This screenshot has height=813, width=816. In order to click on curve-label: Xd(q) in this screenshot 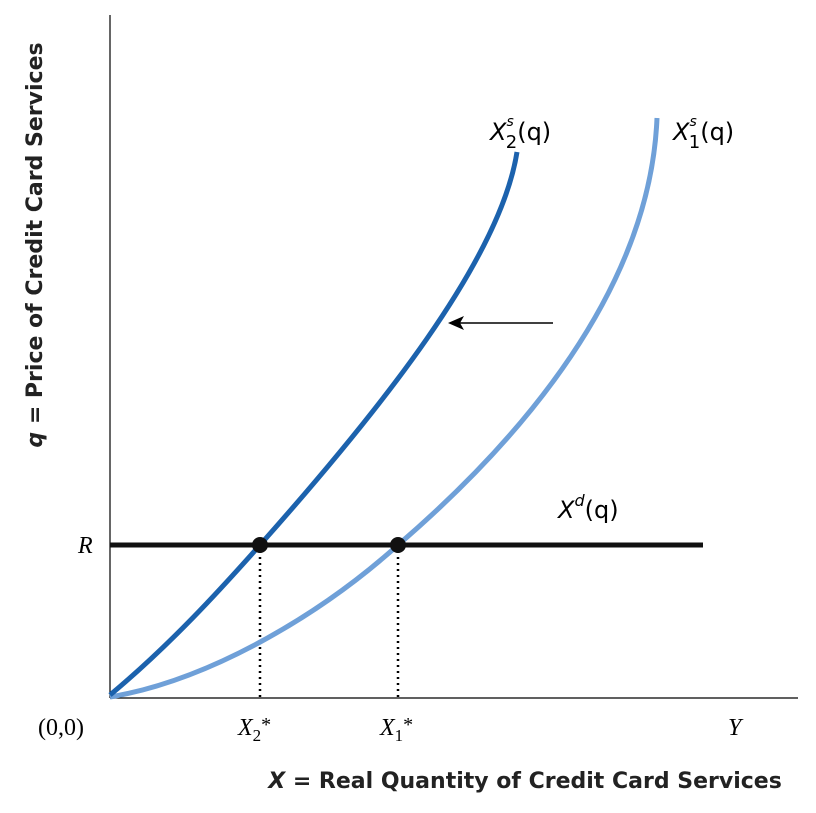, I will do `click(587, 507)`.